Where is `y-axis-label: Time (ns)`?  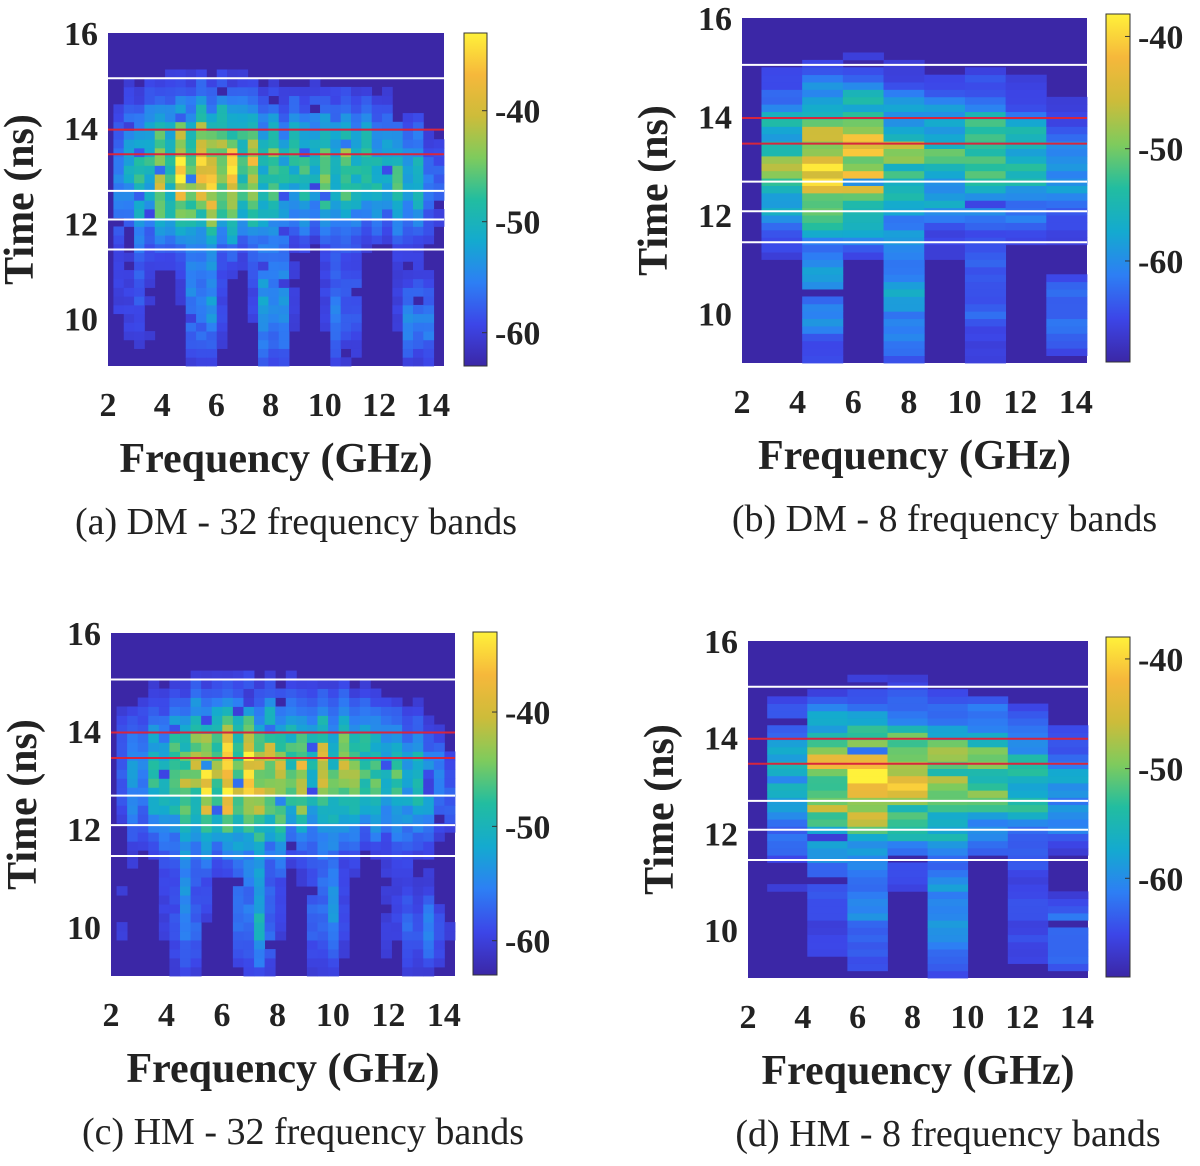 y-axis-label: Time (ns) is located at coordinates (21, 199).